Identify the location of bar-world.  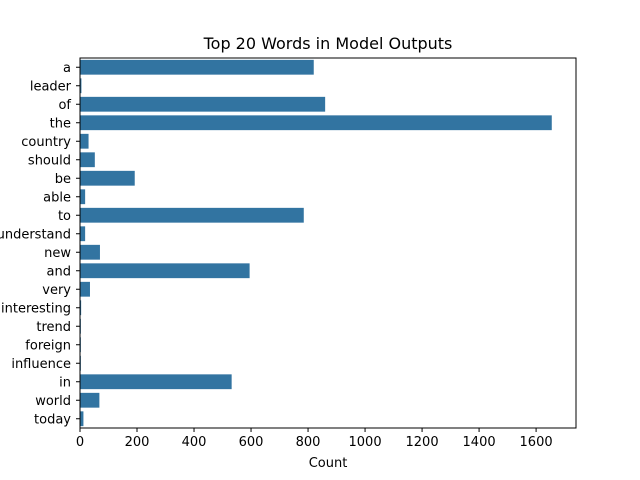
(90, 400).